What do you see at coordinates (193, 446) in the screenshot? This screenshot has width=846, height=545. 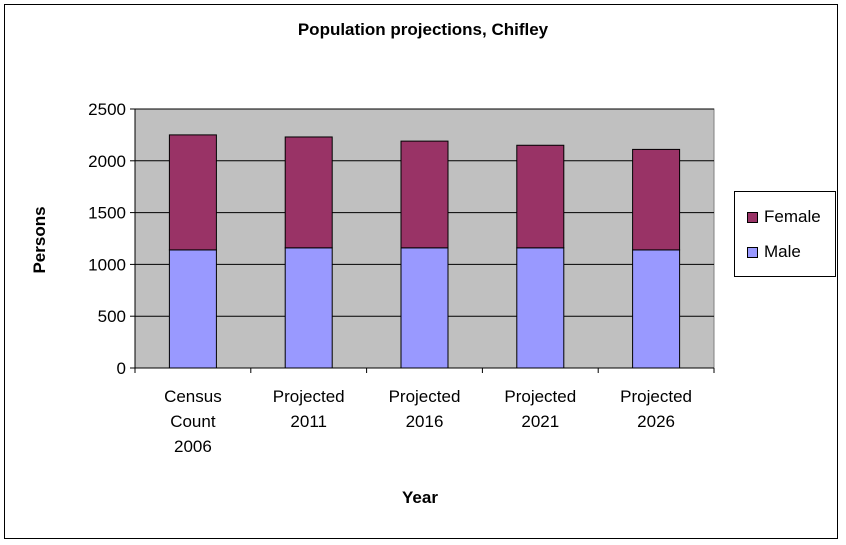 I see `x-tick-label: 2006` at bounding box center [193, 446].